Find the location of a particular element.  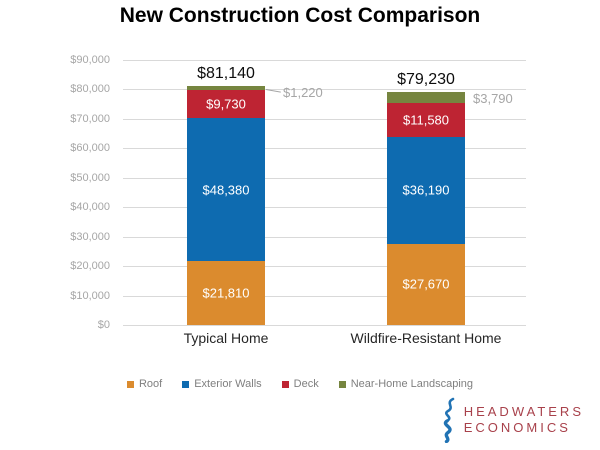

legend-label: Roof is located at coordinates (150, 384).